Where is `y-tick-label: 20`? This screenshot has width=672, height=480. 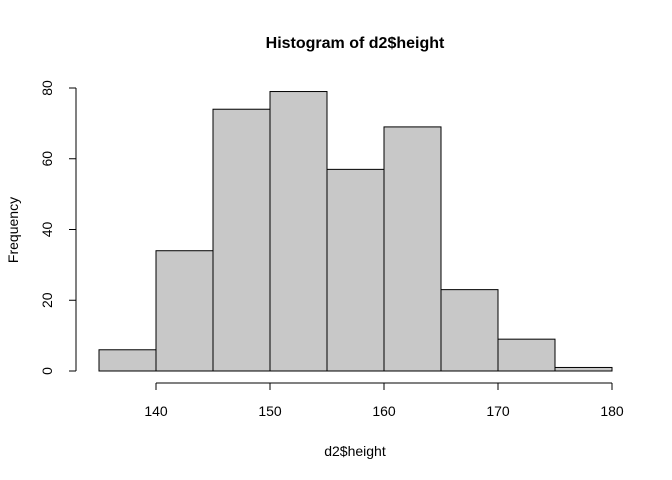
y-tick-label: 20 is located at coordinates (47, 300).